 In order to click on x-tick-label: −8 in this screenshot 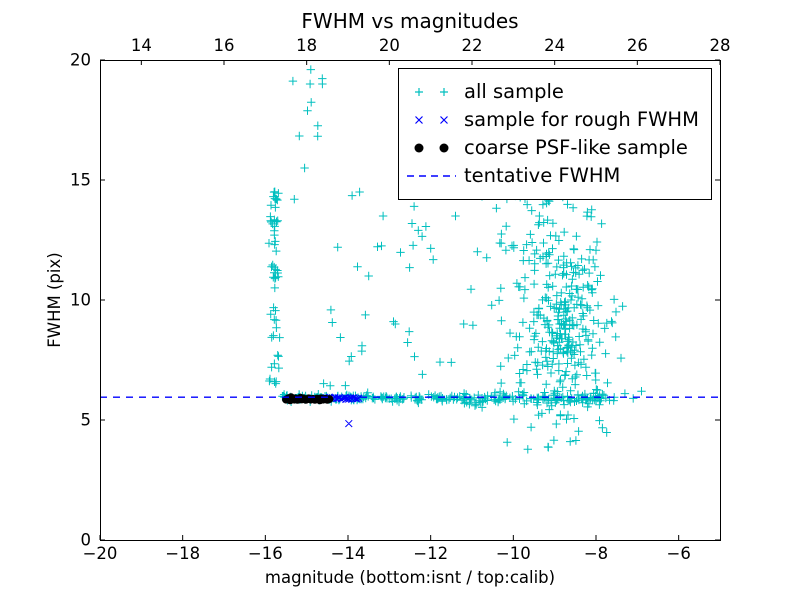, I will do `click(596, 553)`.